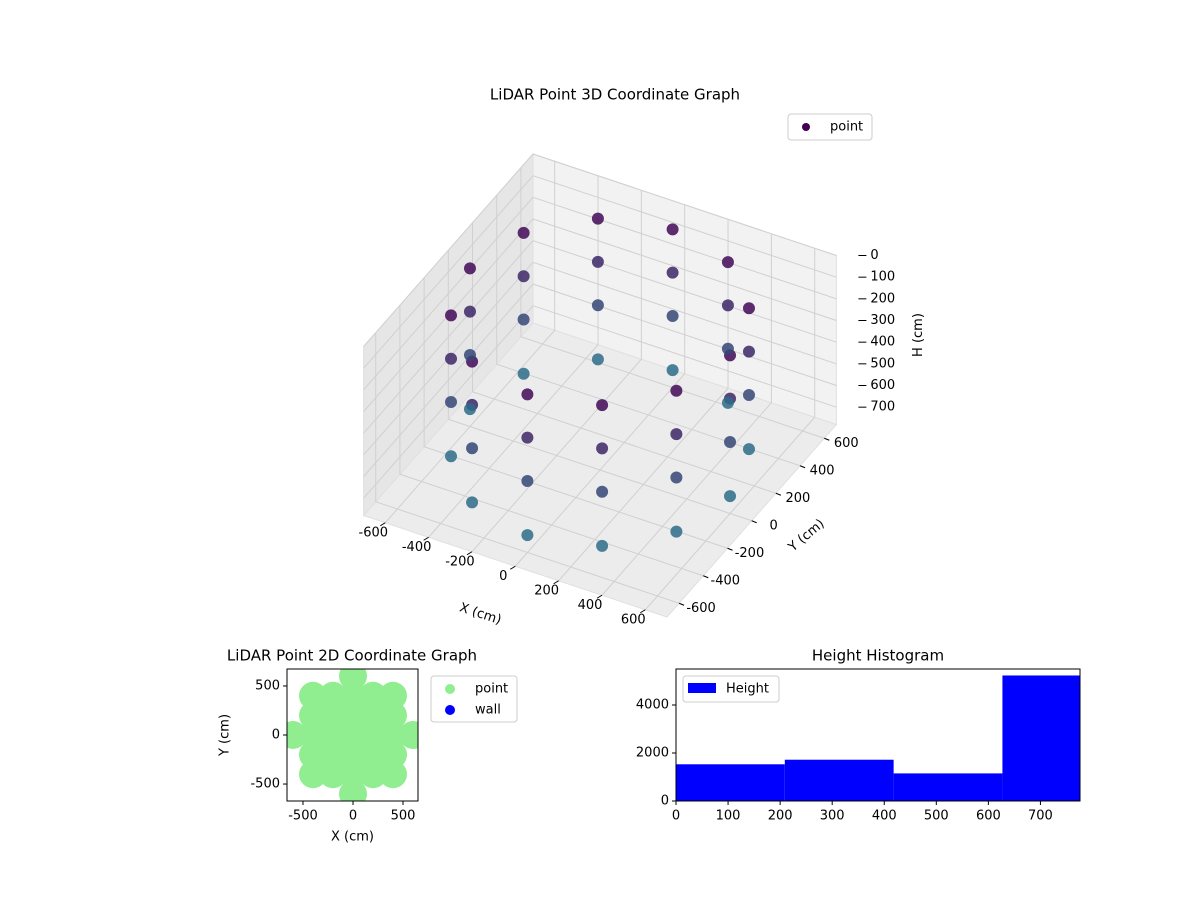 This screenshot has width=1200, height=904. What do you see at coordinates (846, 443) in the screenshot?
I see `y-tick-label: 600` at bounding box center [846, 443].